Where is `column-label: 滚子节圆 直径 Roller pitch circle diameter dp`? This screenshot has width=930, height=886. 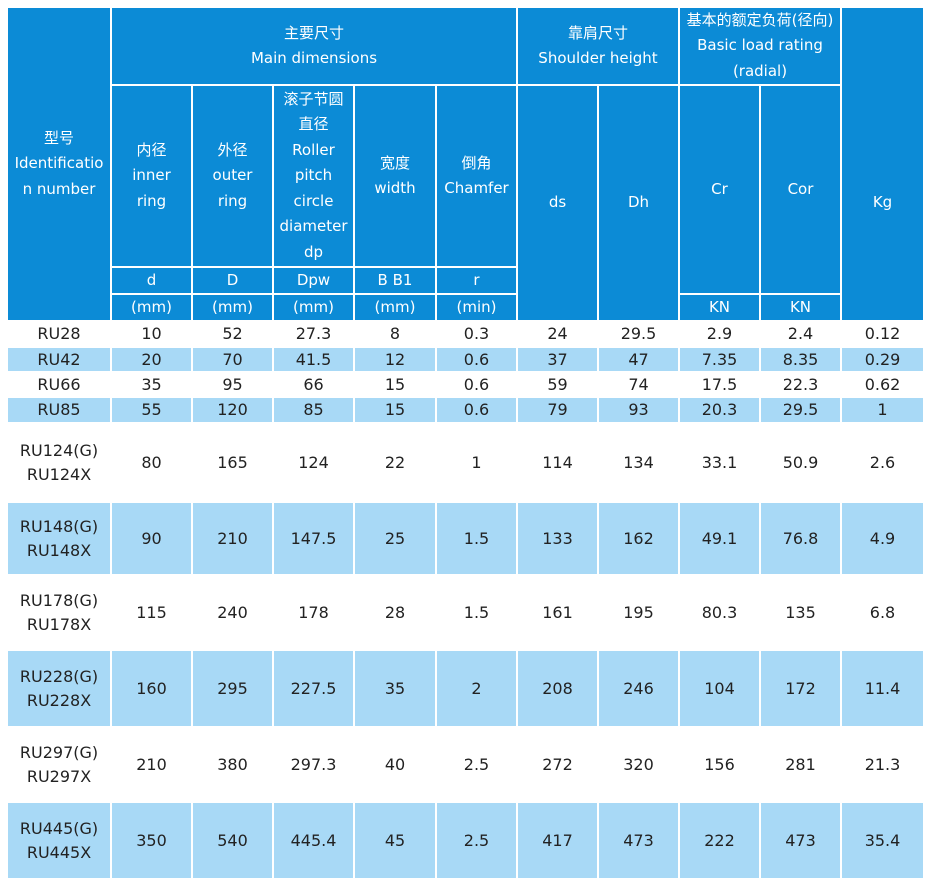
column-label: 滚子节圆 直径 Roller pitch circle diameter dp is located at coordinates (314, 177).